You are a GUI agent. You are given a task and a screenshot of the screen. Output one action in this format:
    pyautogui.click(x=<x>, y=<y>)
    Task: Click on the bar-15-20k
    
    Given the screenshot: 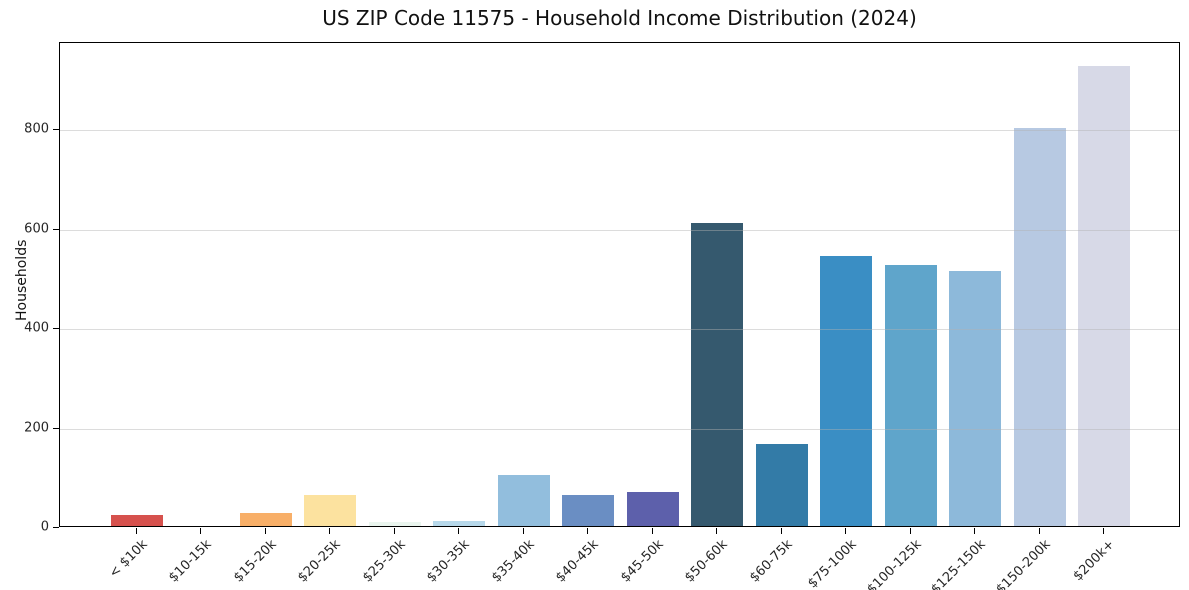 What is the action you would take?
    pyautogui.click(x=265, y=519)
    